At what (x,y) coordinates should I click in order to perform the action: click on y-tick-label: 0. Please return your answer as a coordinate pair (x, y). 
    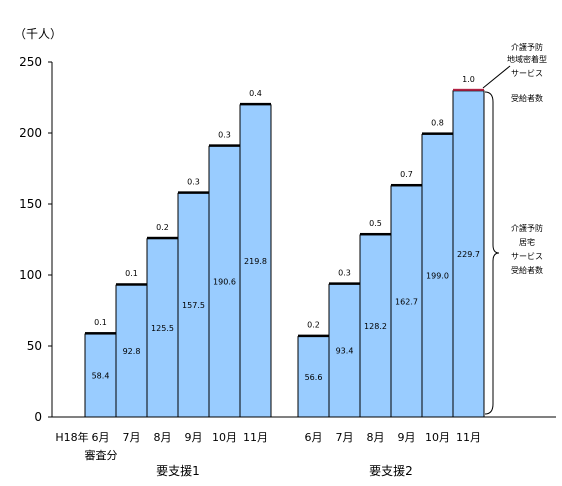
    Looking at the image, I should click on (38, 417).